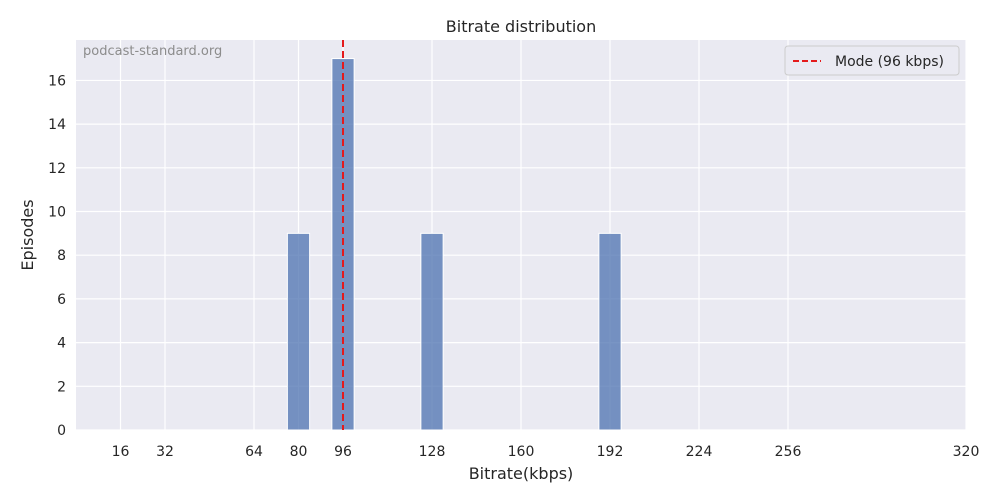 This screenshot has width=1000, height=500. I want to click on x-tick-label: 80, so click(299, 452).